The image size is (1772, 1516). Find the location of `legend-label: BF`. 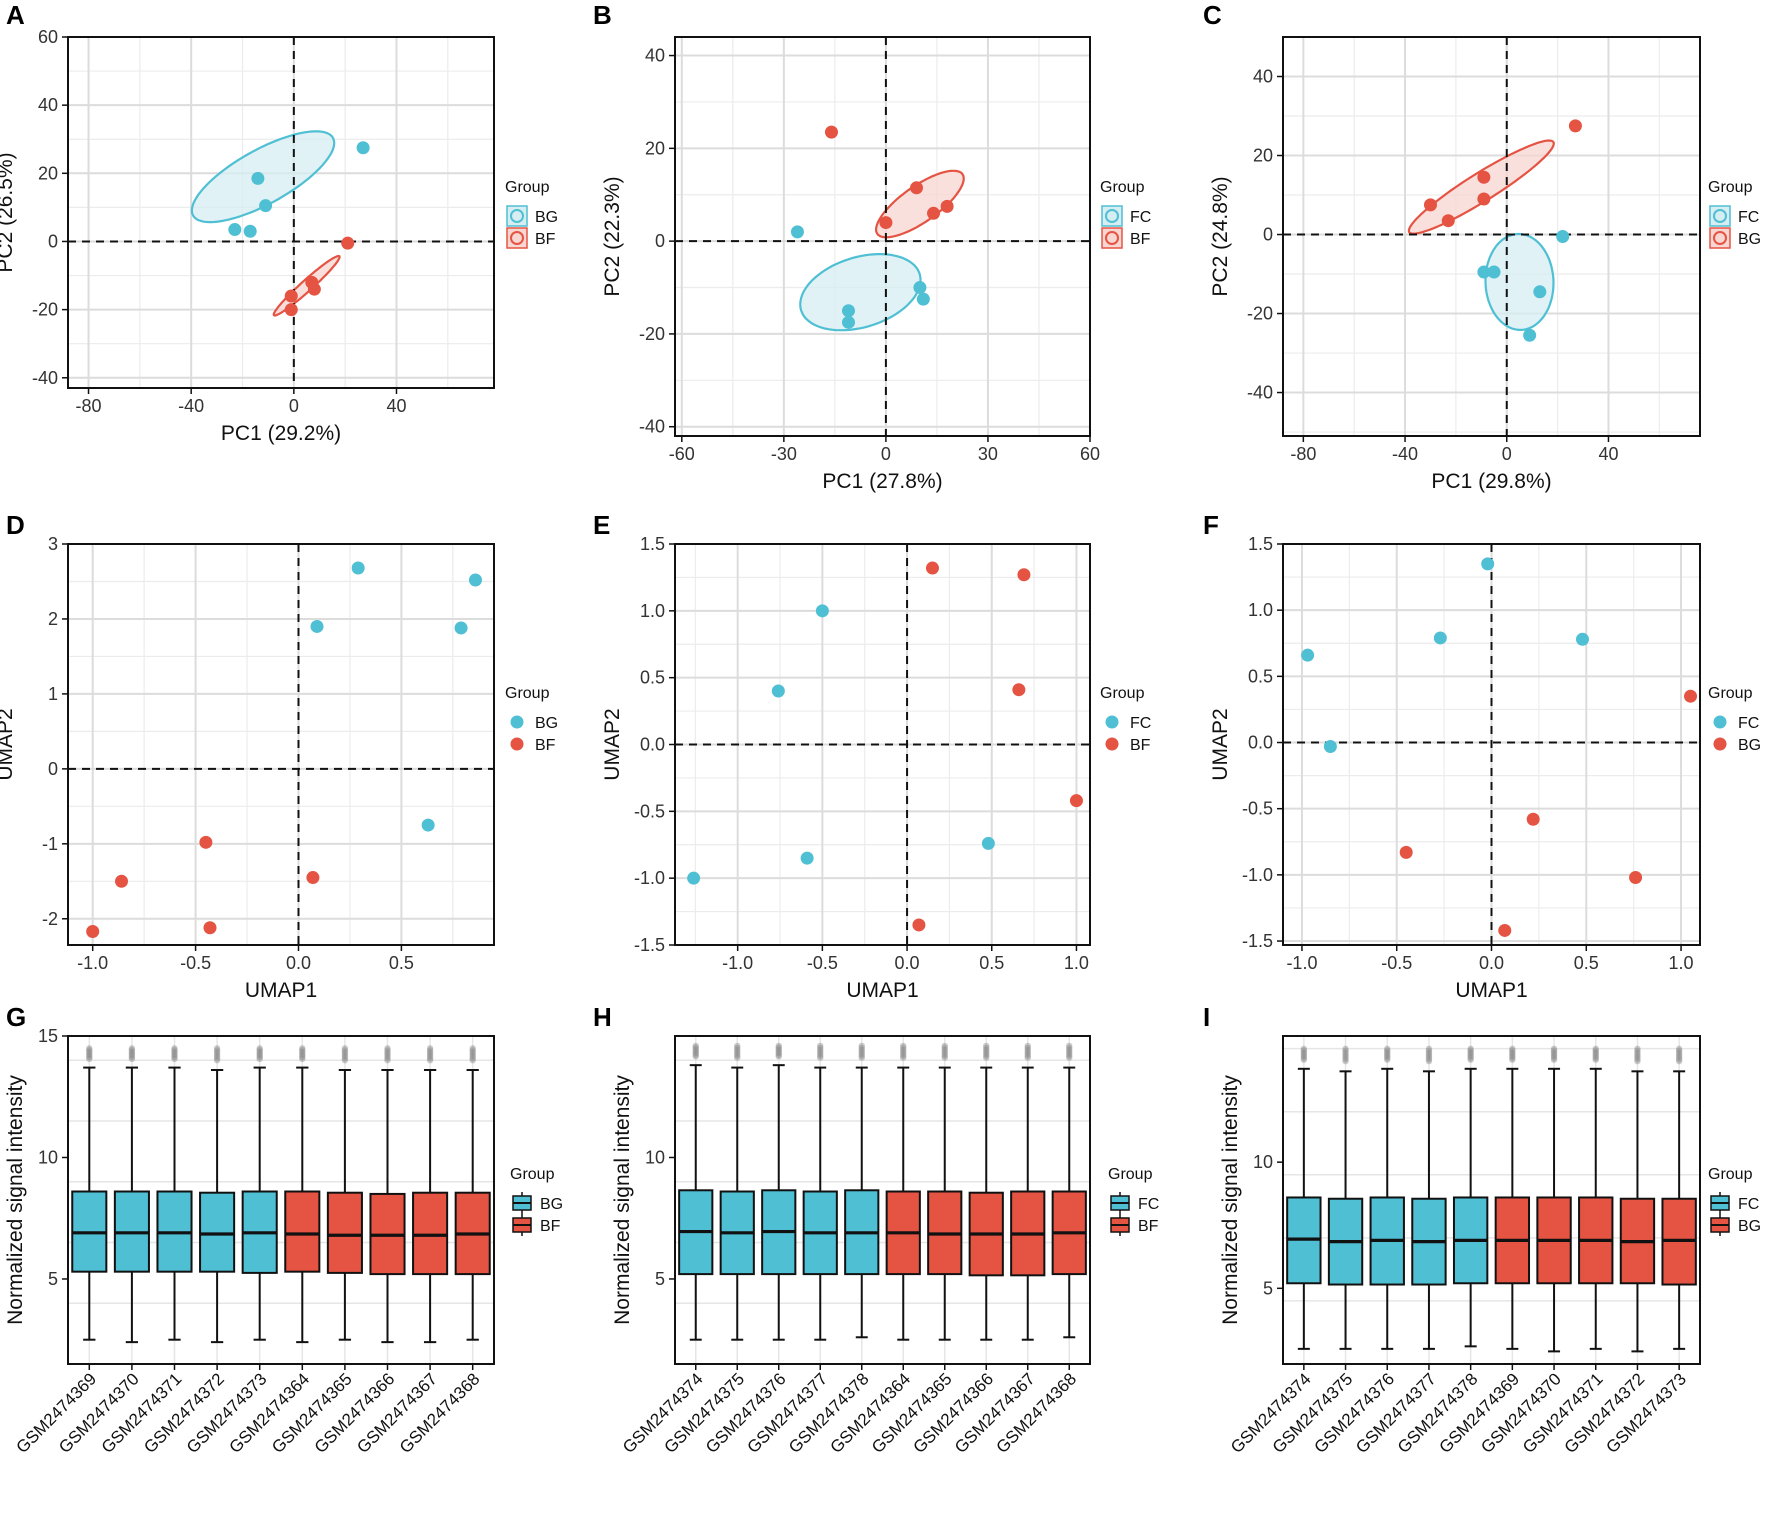

legend-label: BF is located at coordinates (550, 1226).